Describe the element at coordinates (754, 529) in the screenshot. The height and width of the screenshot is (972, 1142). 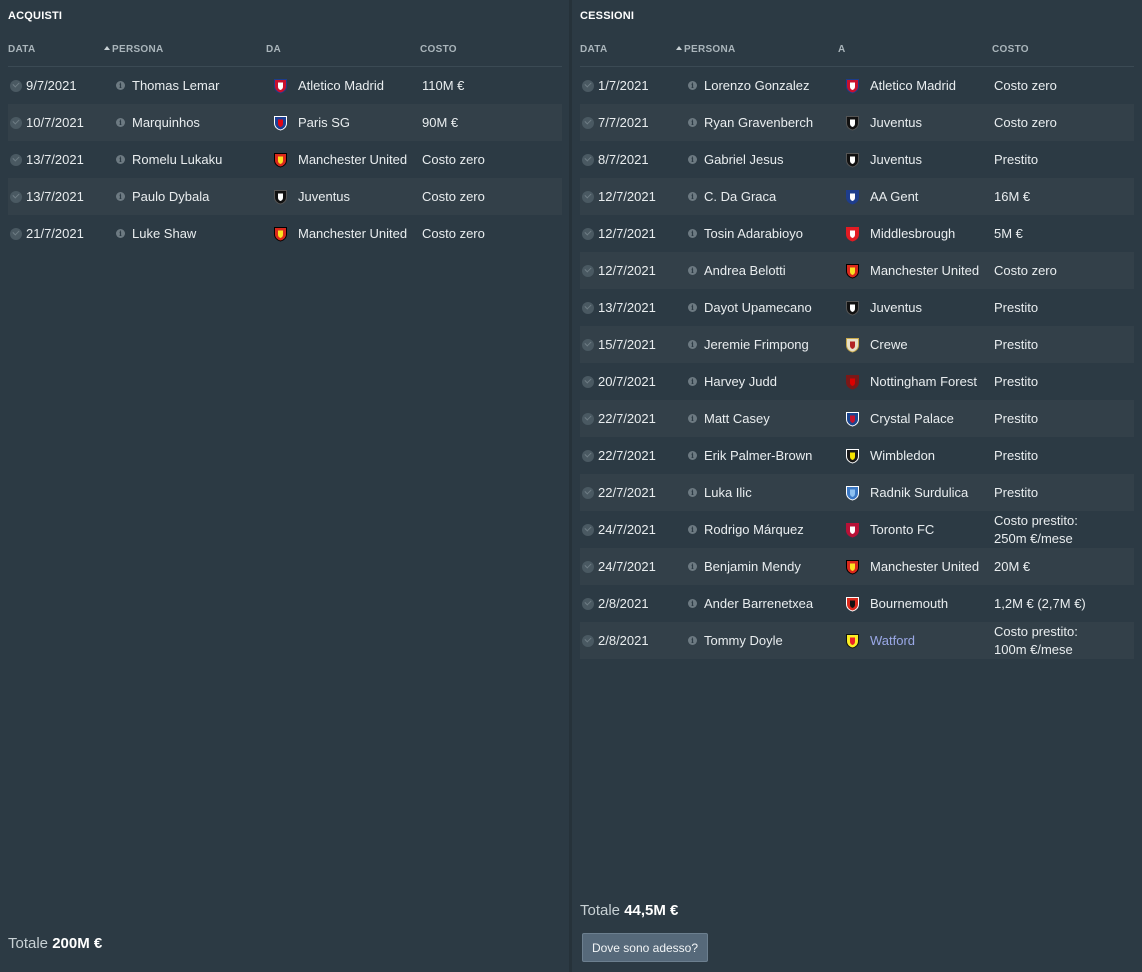
I see `person-name: Rodrigo Márquez` at that location.